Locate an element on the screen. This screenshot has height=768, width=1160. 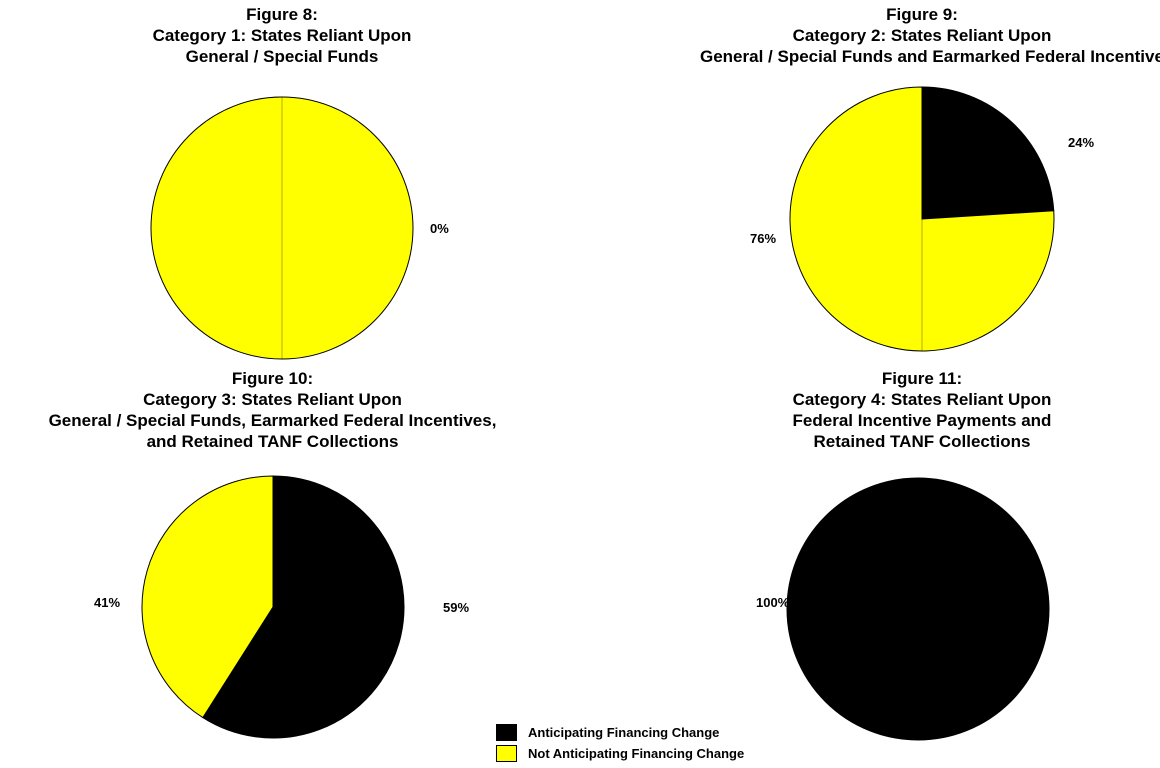
legend-item-anticipating: Anticipating Financing Change is located at coordinates (620, 732).